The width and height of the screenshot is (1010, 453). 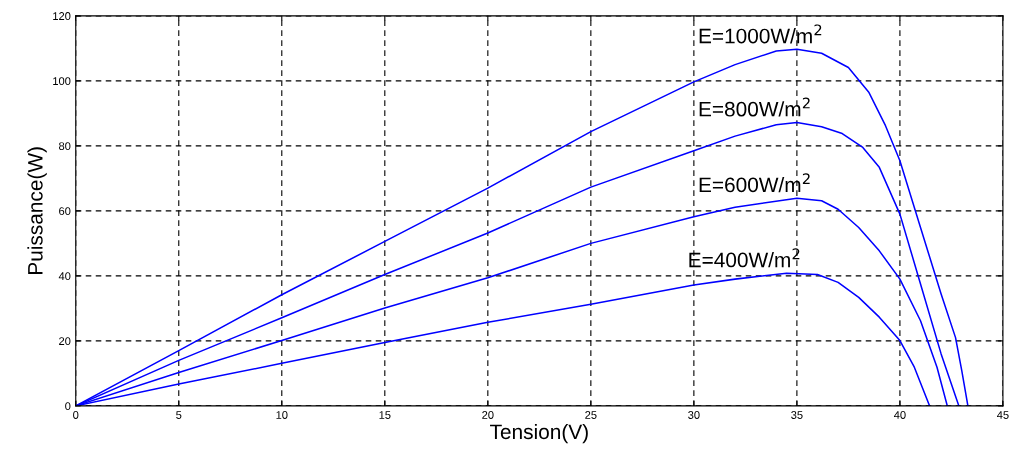 I want to click on x-tick-label: 35, so click(x=797, y=415).